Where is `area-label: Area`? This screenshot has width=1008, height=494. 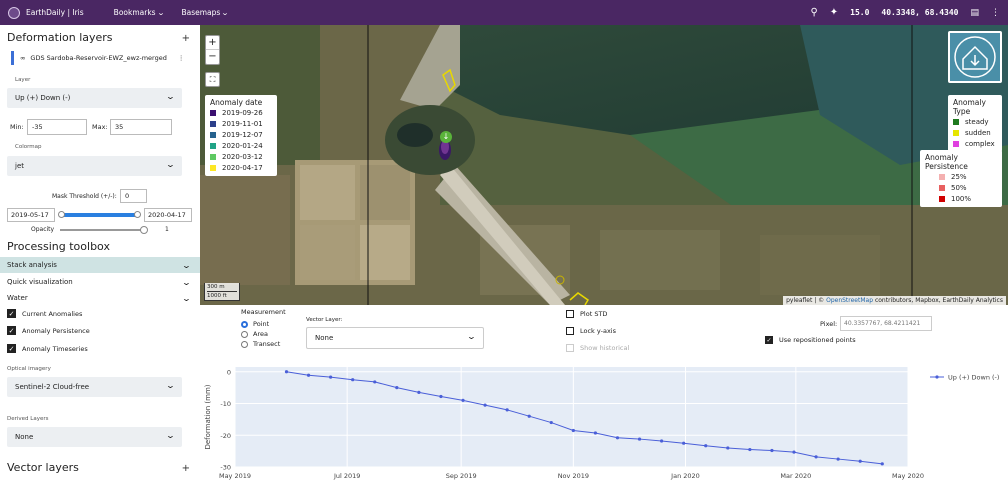 area-label: Area is located at coordinates (260, 334).